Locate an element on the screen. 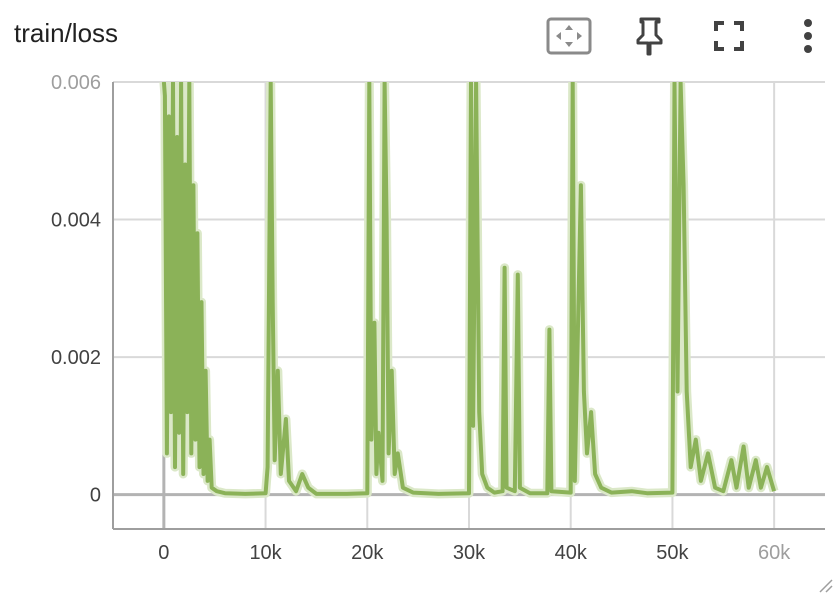  card-header: train/loss is located at coordinates (419, 36).